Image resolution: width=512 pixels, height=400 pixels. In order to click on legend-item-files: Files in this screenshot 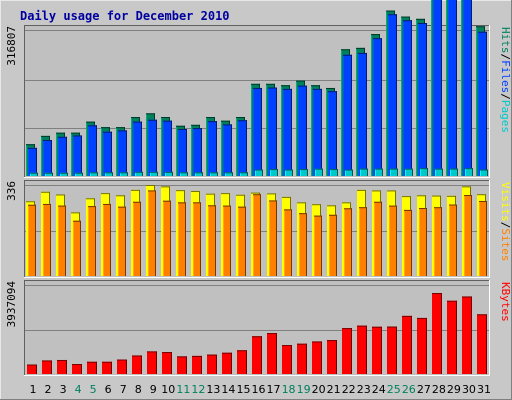, I will do `click(505, 76)`.